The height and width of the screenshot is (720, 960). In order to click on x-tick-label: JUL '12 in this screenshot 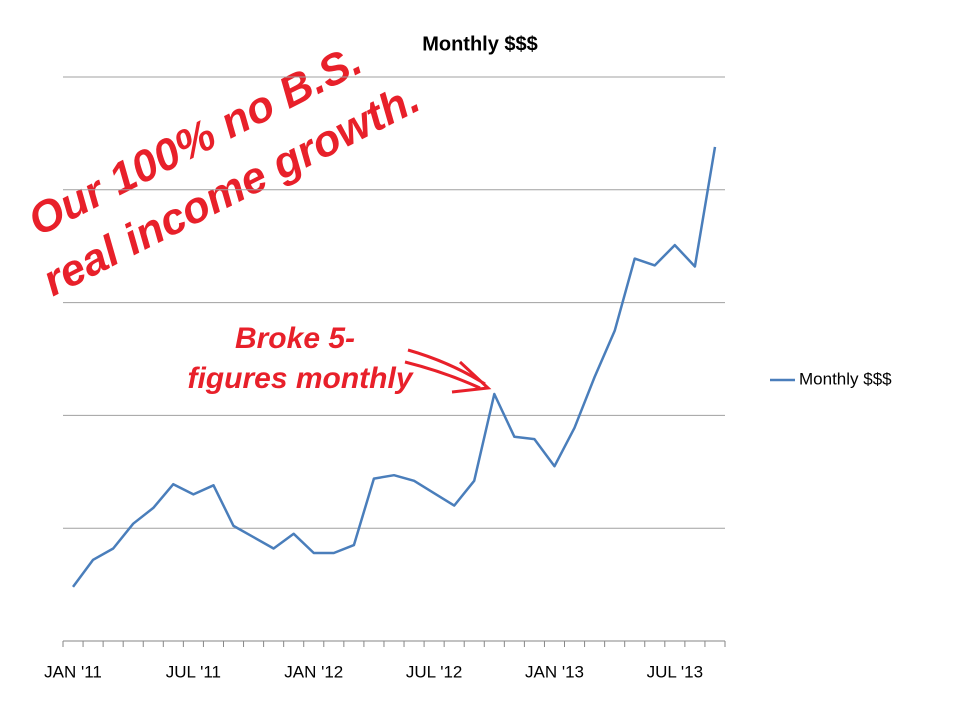, I will do `click(434, 671)`.